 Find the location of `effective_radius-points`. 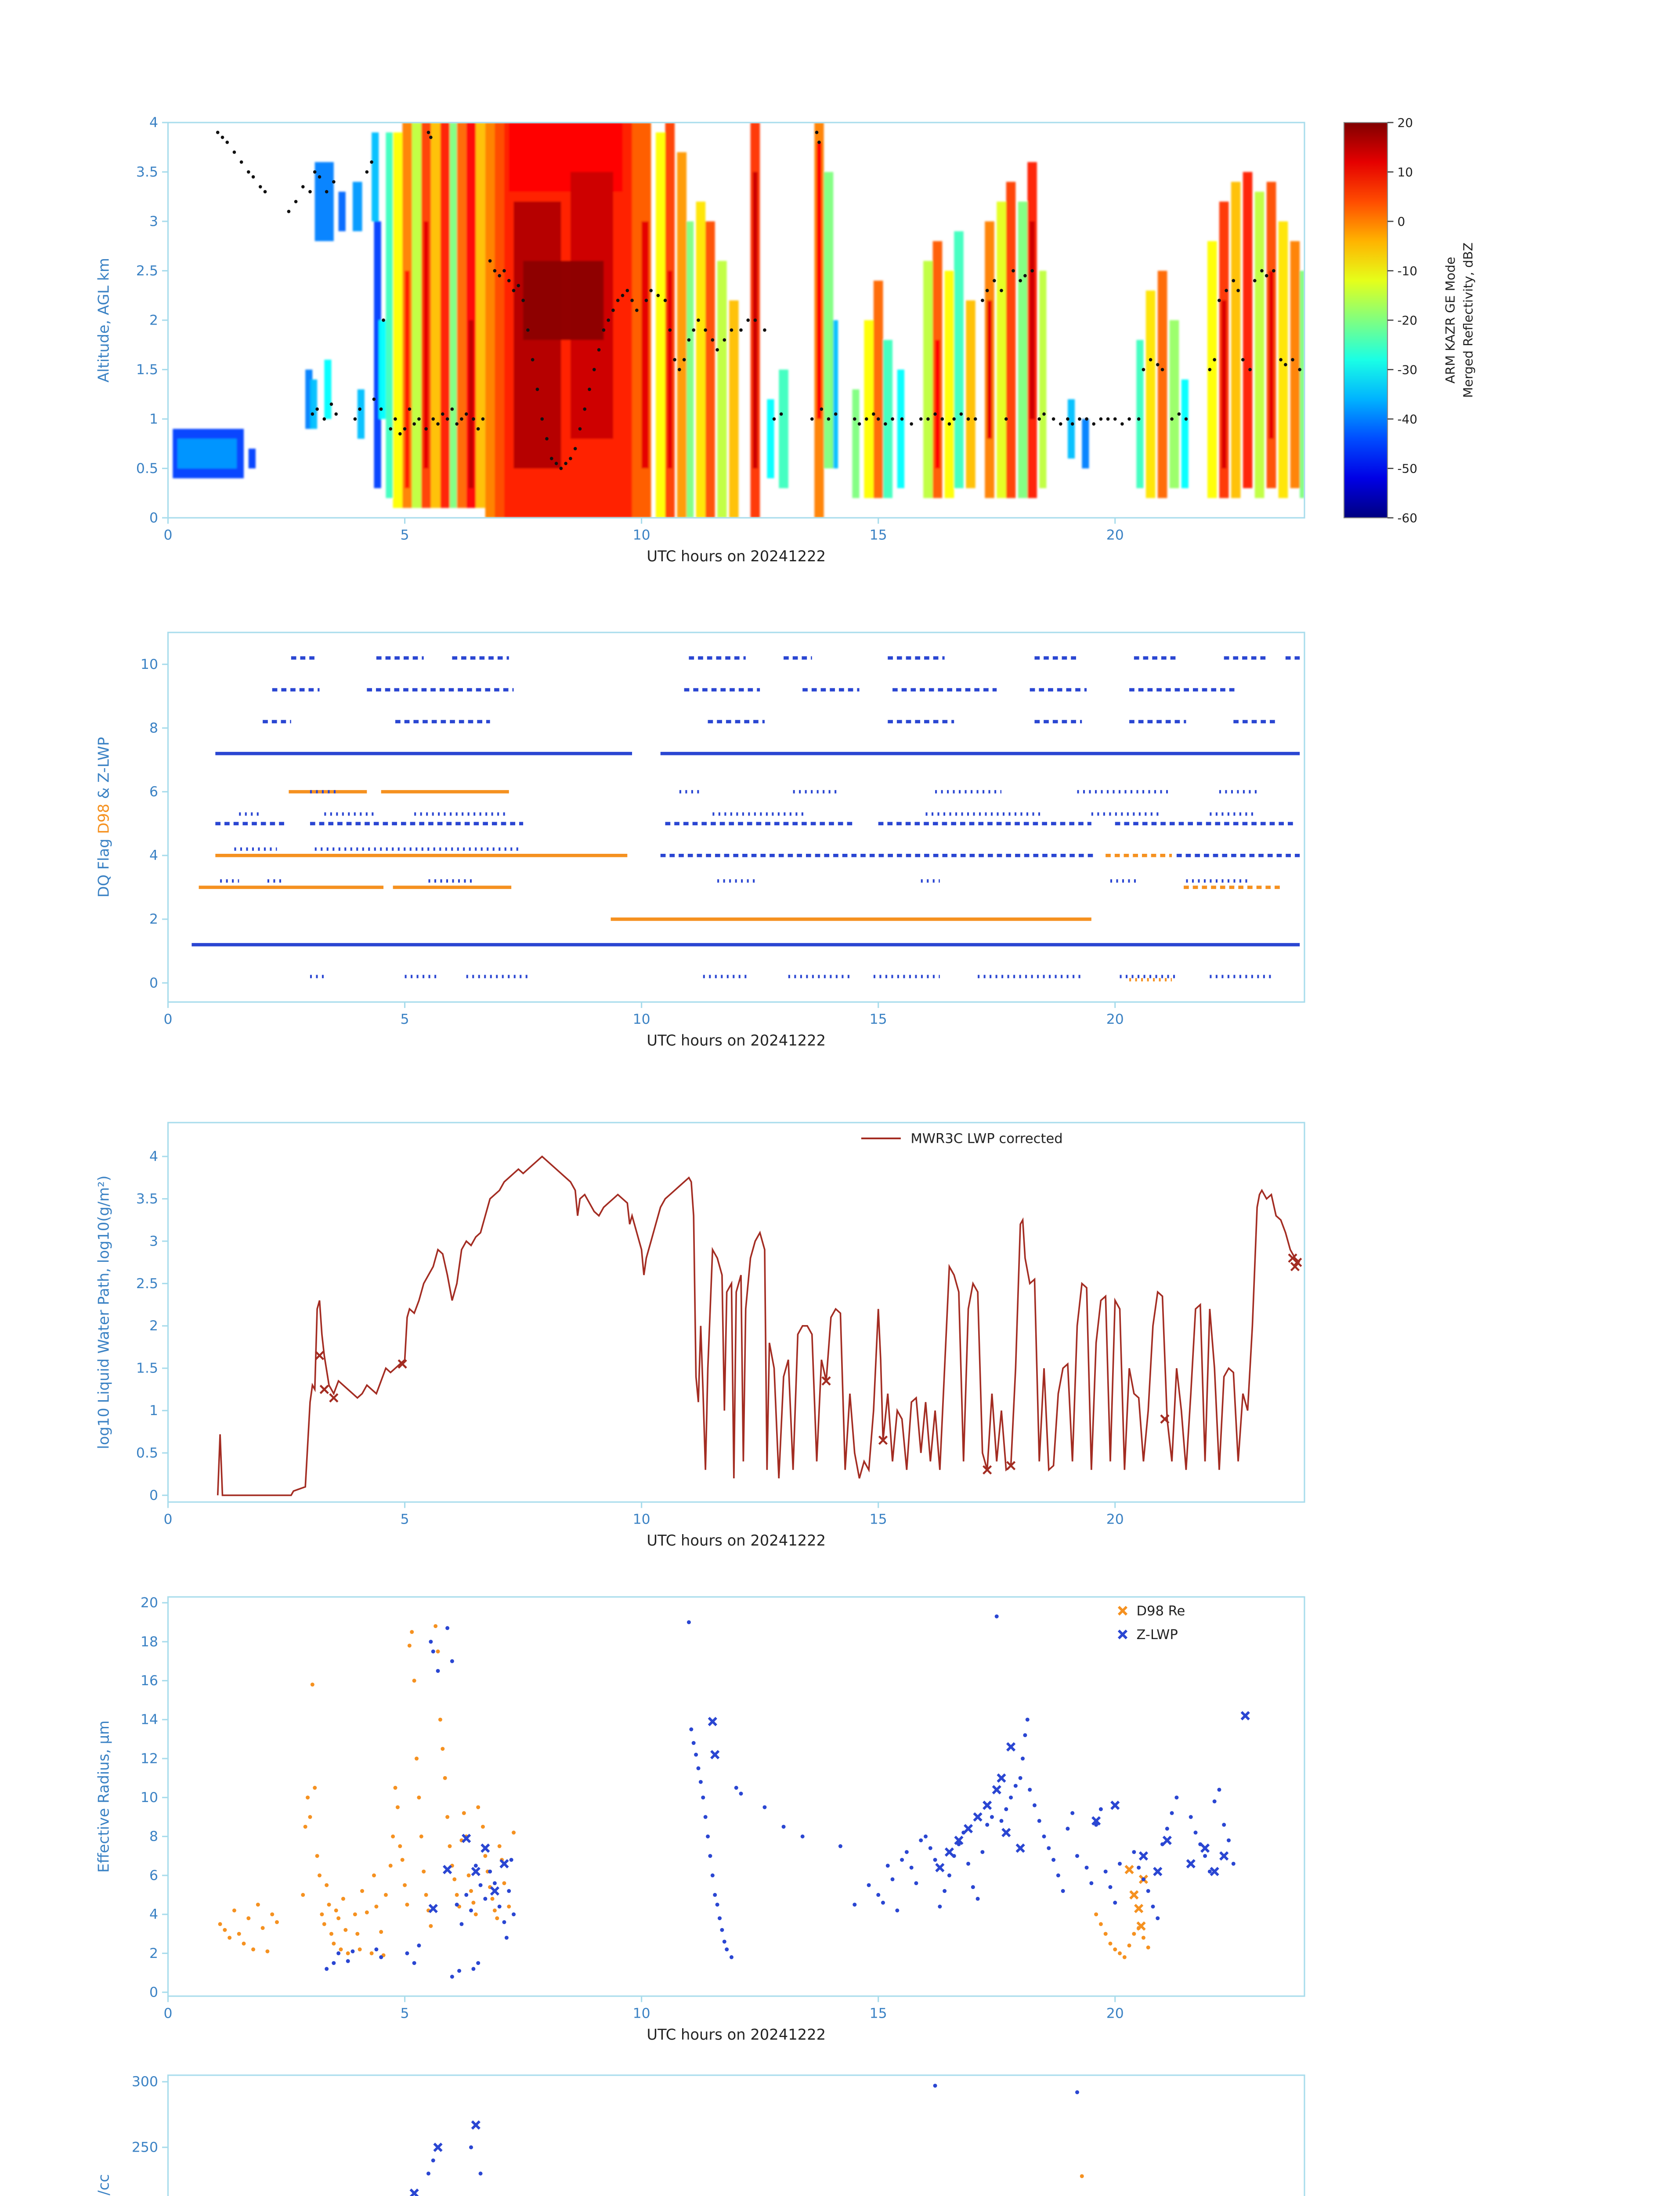

effective_radius-points is located at coordinates (734, 1796).